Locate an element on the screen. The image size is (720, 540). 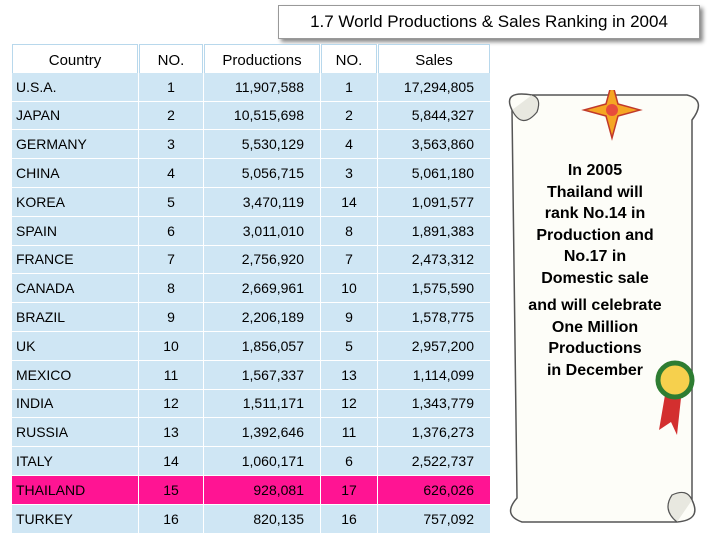
note-line: Production and is located at coordinates (595, 235).